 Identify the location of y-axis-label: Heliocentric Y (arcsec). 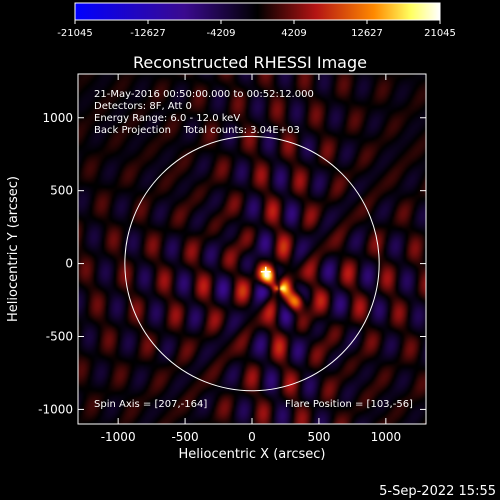
(13, 249).